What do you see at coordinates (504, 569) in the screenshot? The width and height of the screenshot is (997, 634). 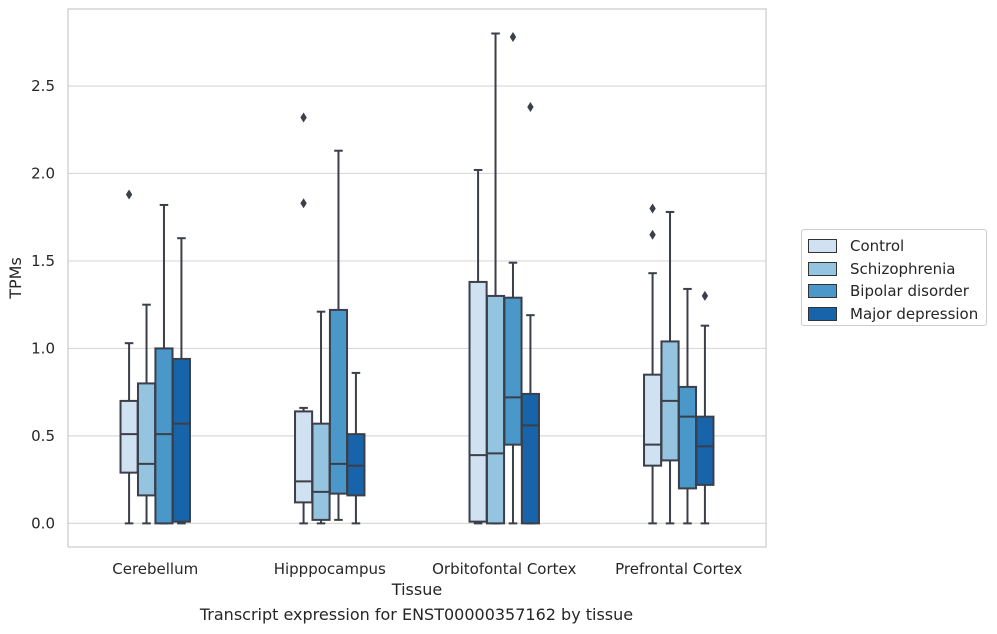 I see `x-tick-label: Orbitofontal Cortex` at bounding box center [504, 569].